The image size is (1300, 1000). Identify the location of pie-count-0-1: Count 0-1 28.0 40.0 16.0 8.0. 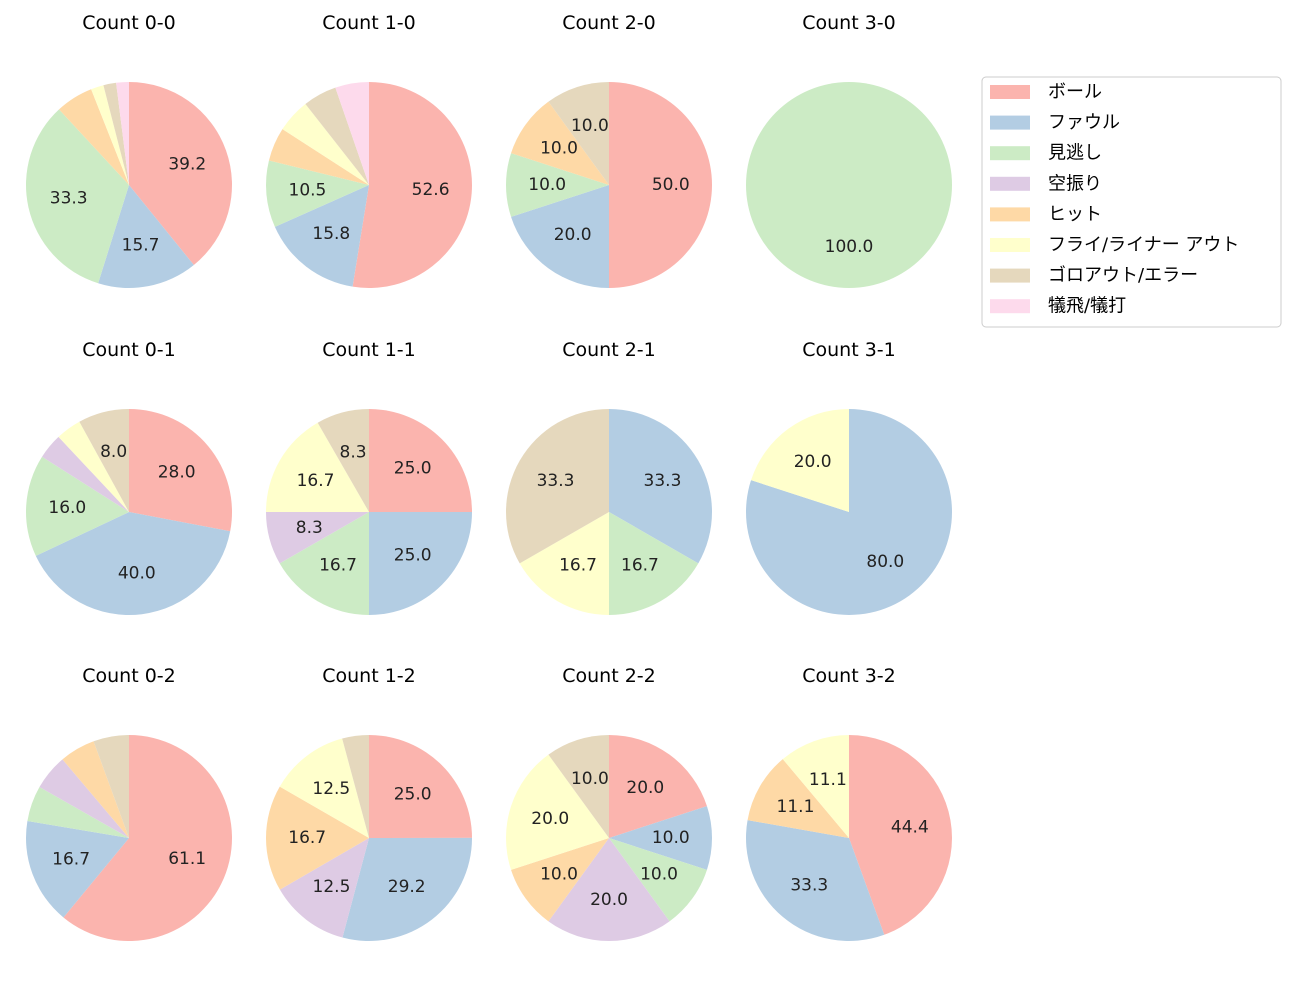
(129, 477).